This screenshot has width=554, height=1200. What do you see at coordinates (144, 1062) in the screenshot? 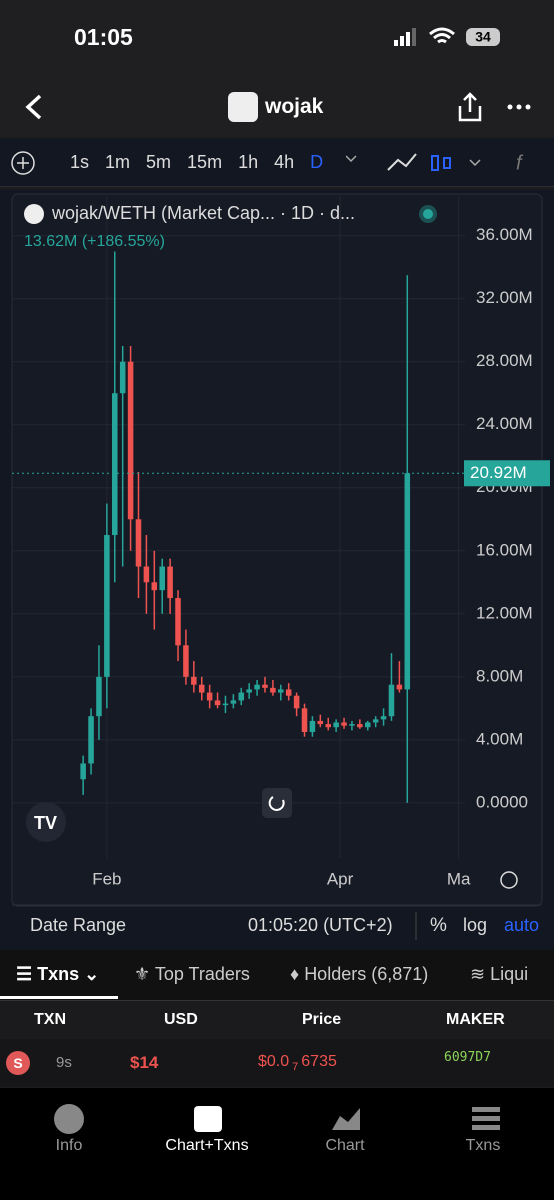
I see `txn-usd: $14` at bounding box center [144, 1062].